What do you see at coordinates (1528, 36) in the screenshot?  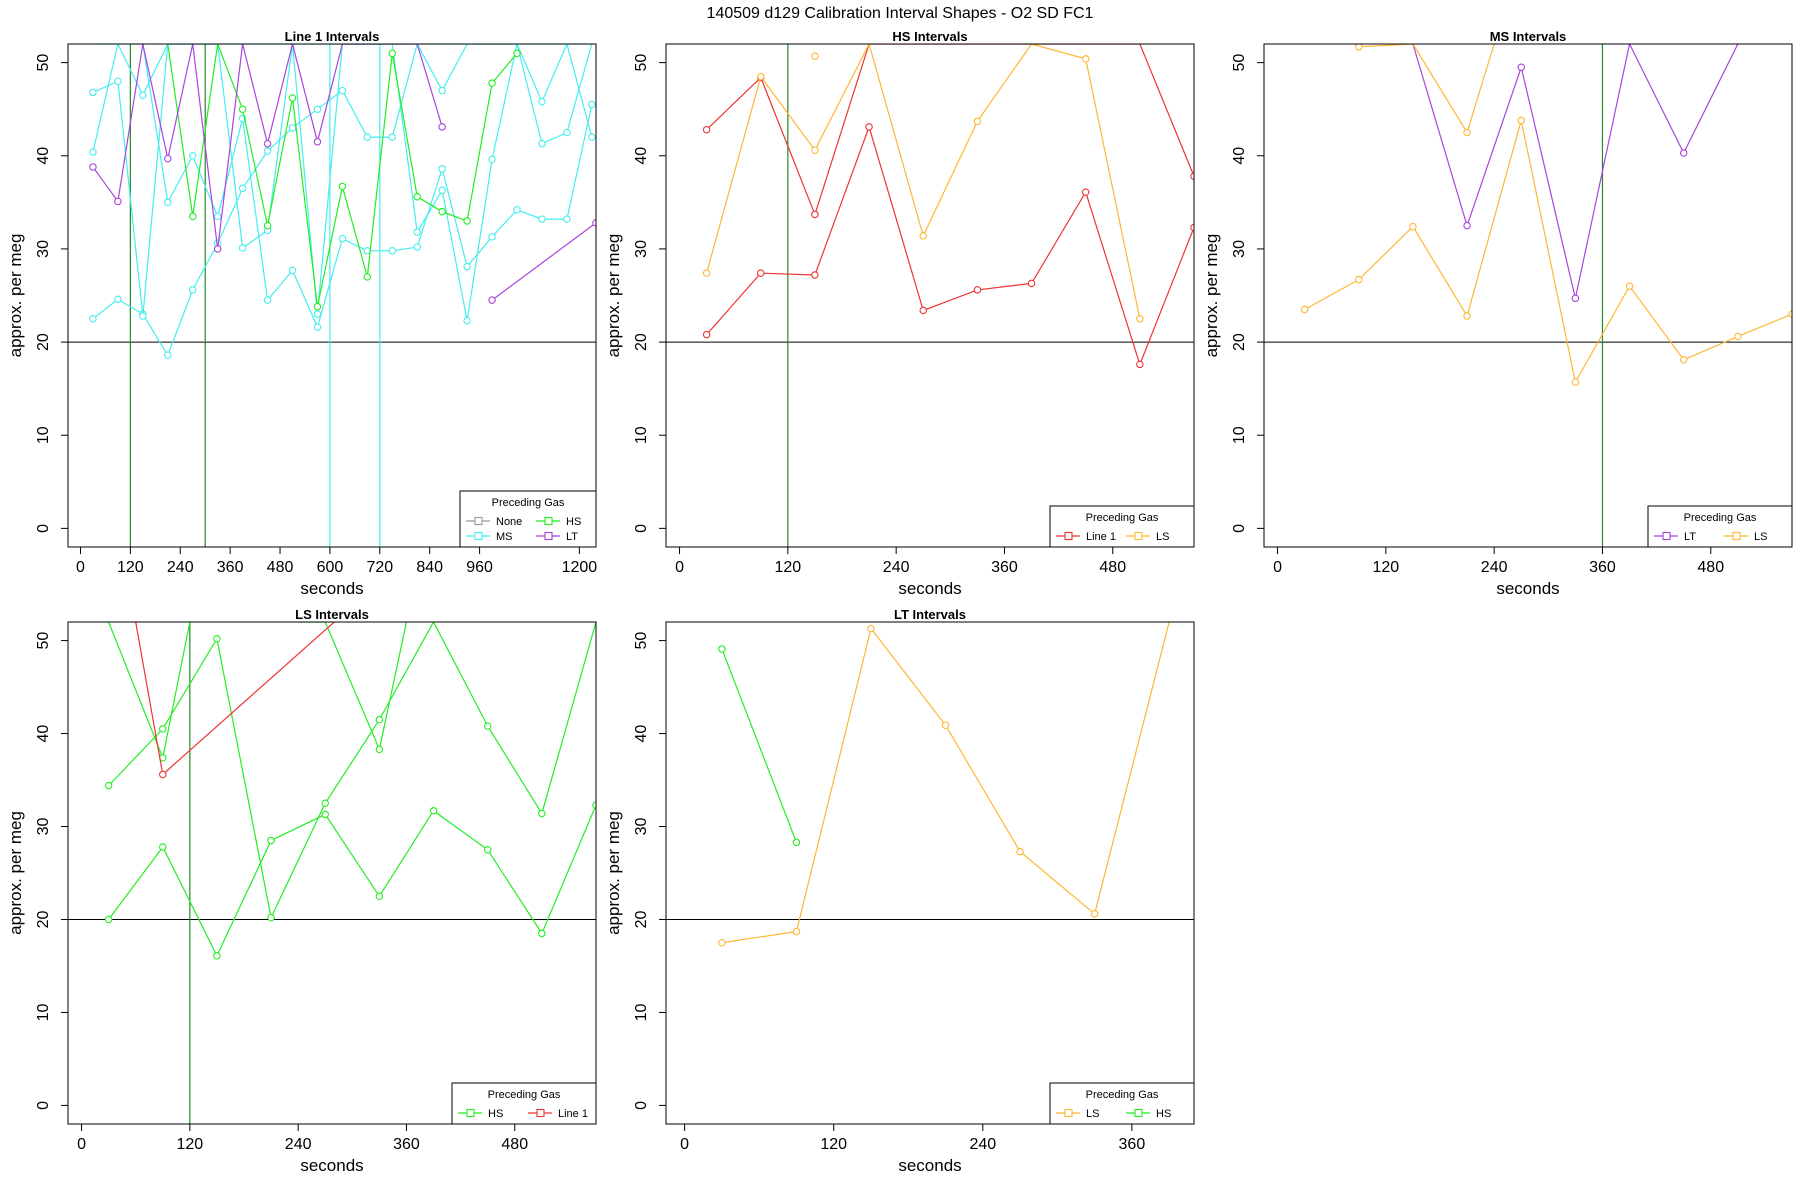 I see `panel-title: MS Intervals` at bounding box center [1528, 36].